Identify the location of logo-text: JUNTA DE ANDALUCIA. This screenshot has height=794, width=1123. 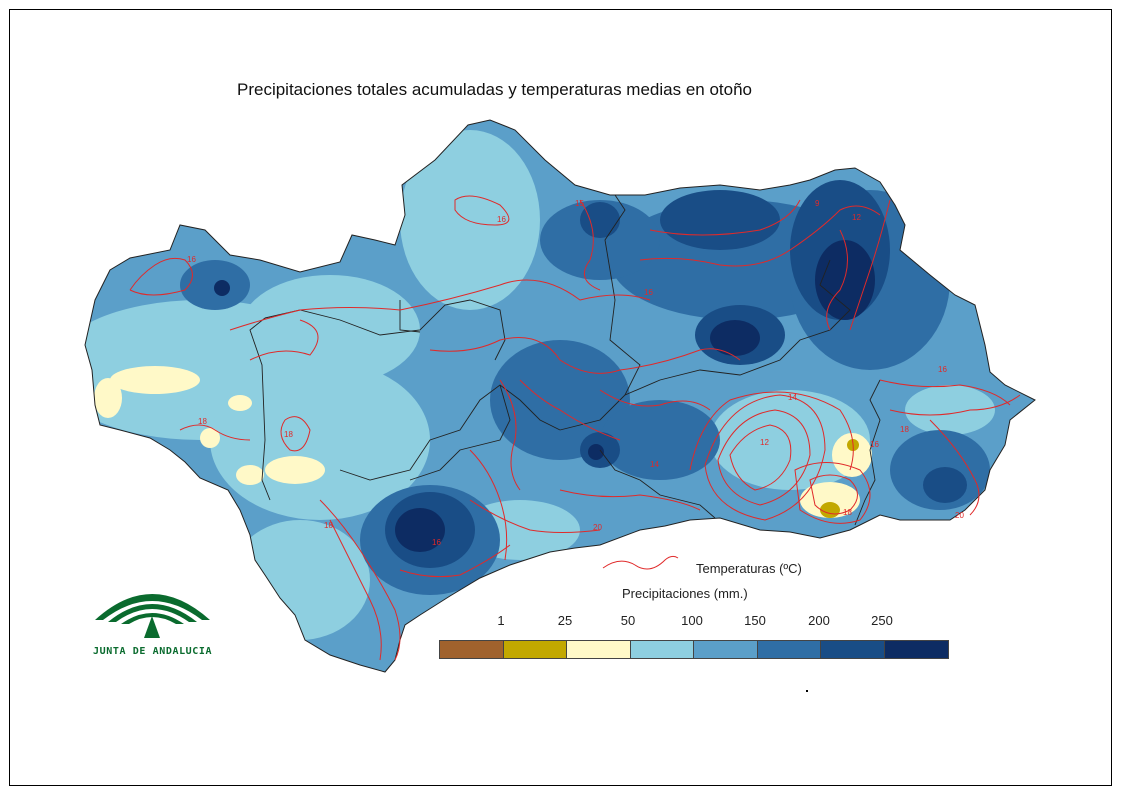
(153, 651).